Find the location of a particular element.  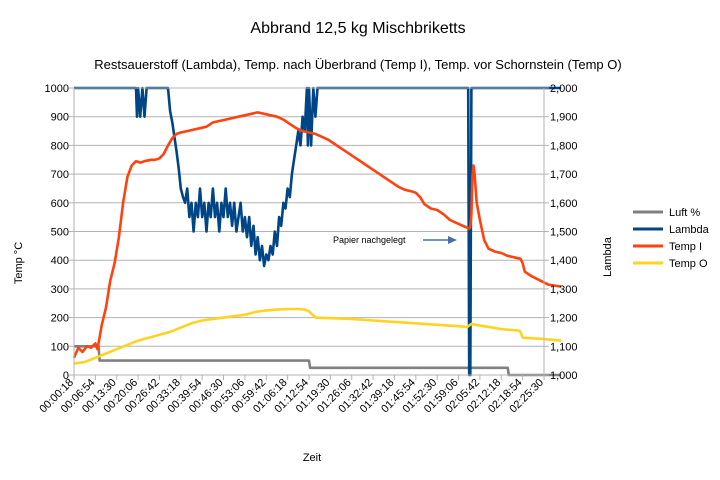

legend-entry: Luft % is located at coordinates (684, 213).